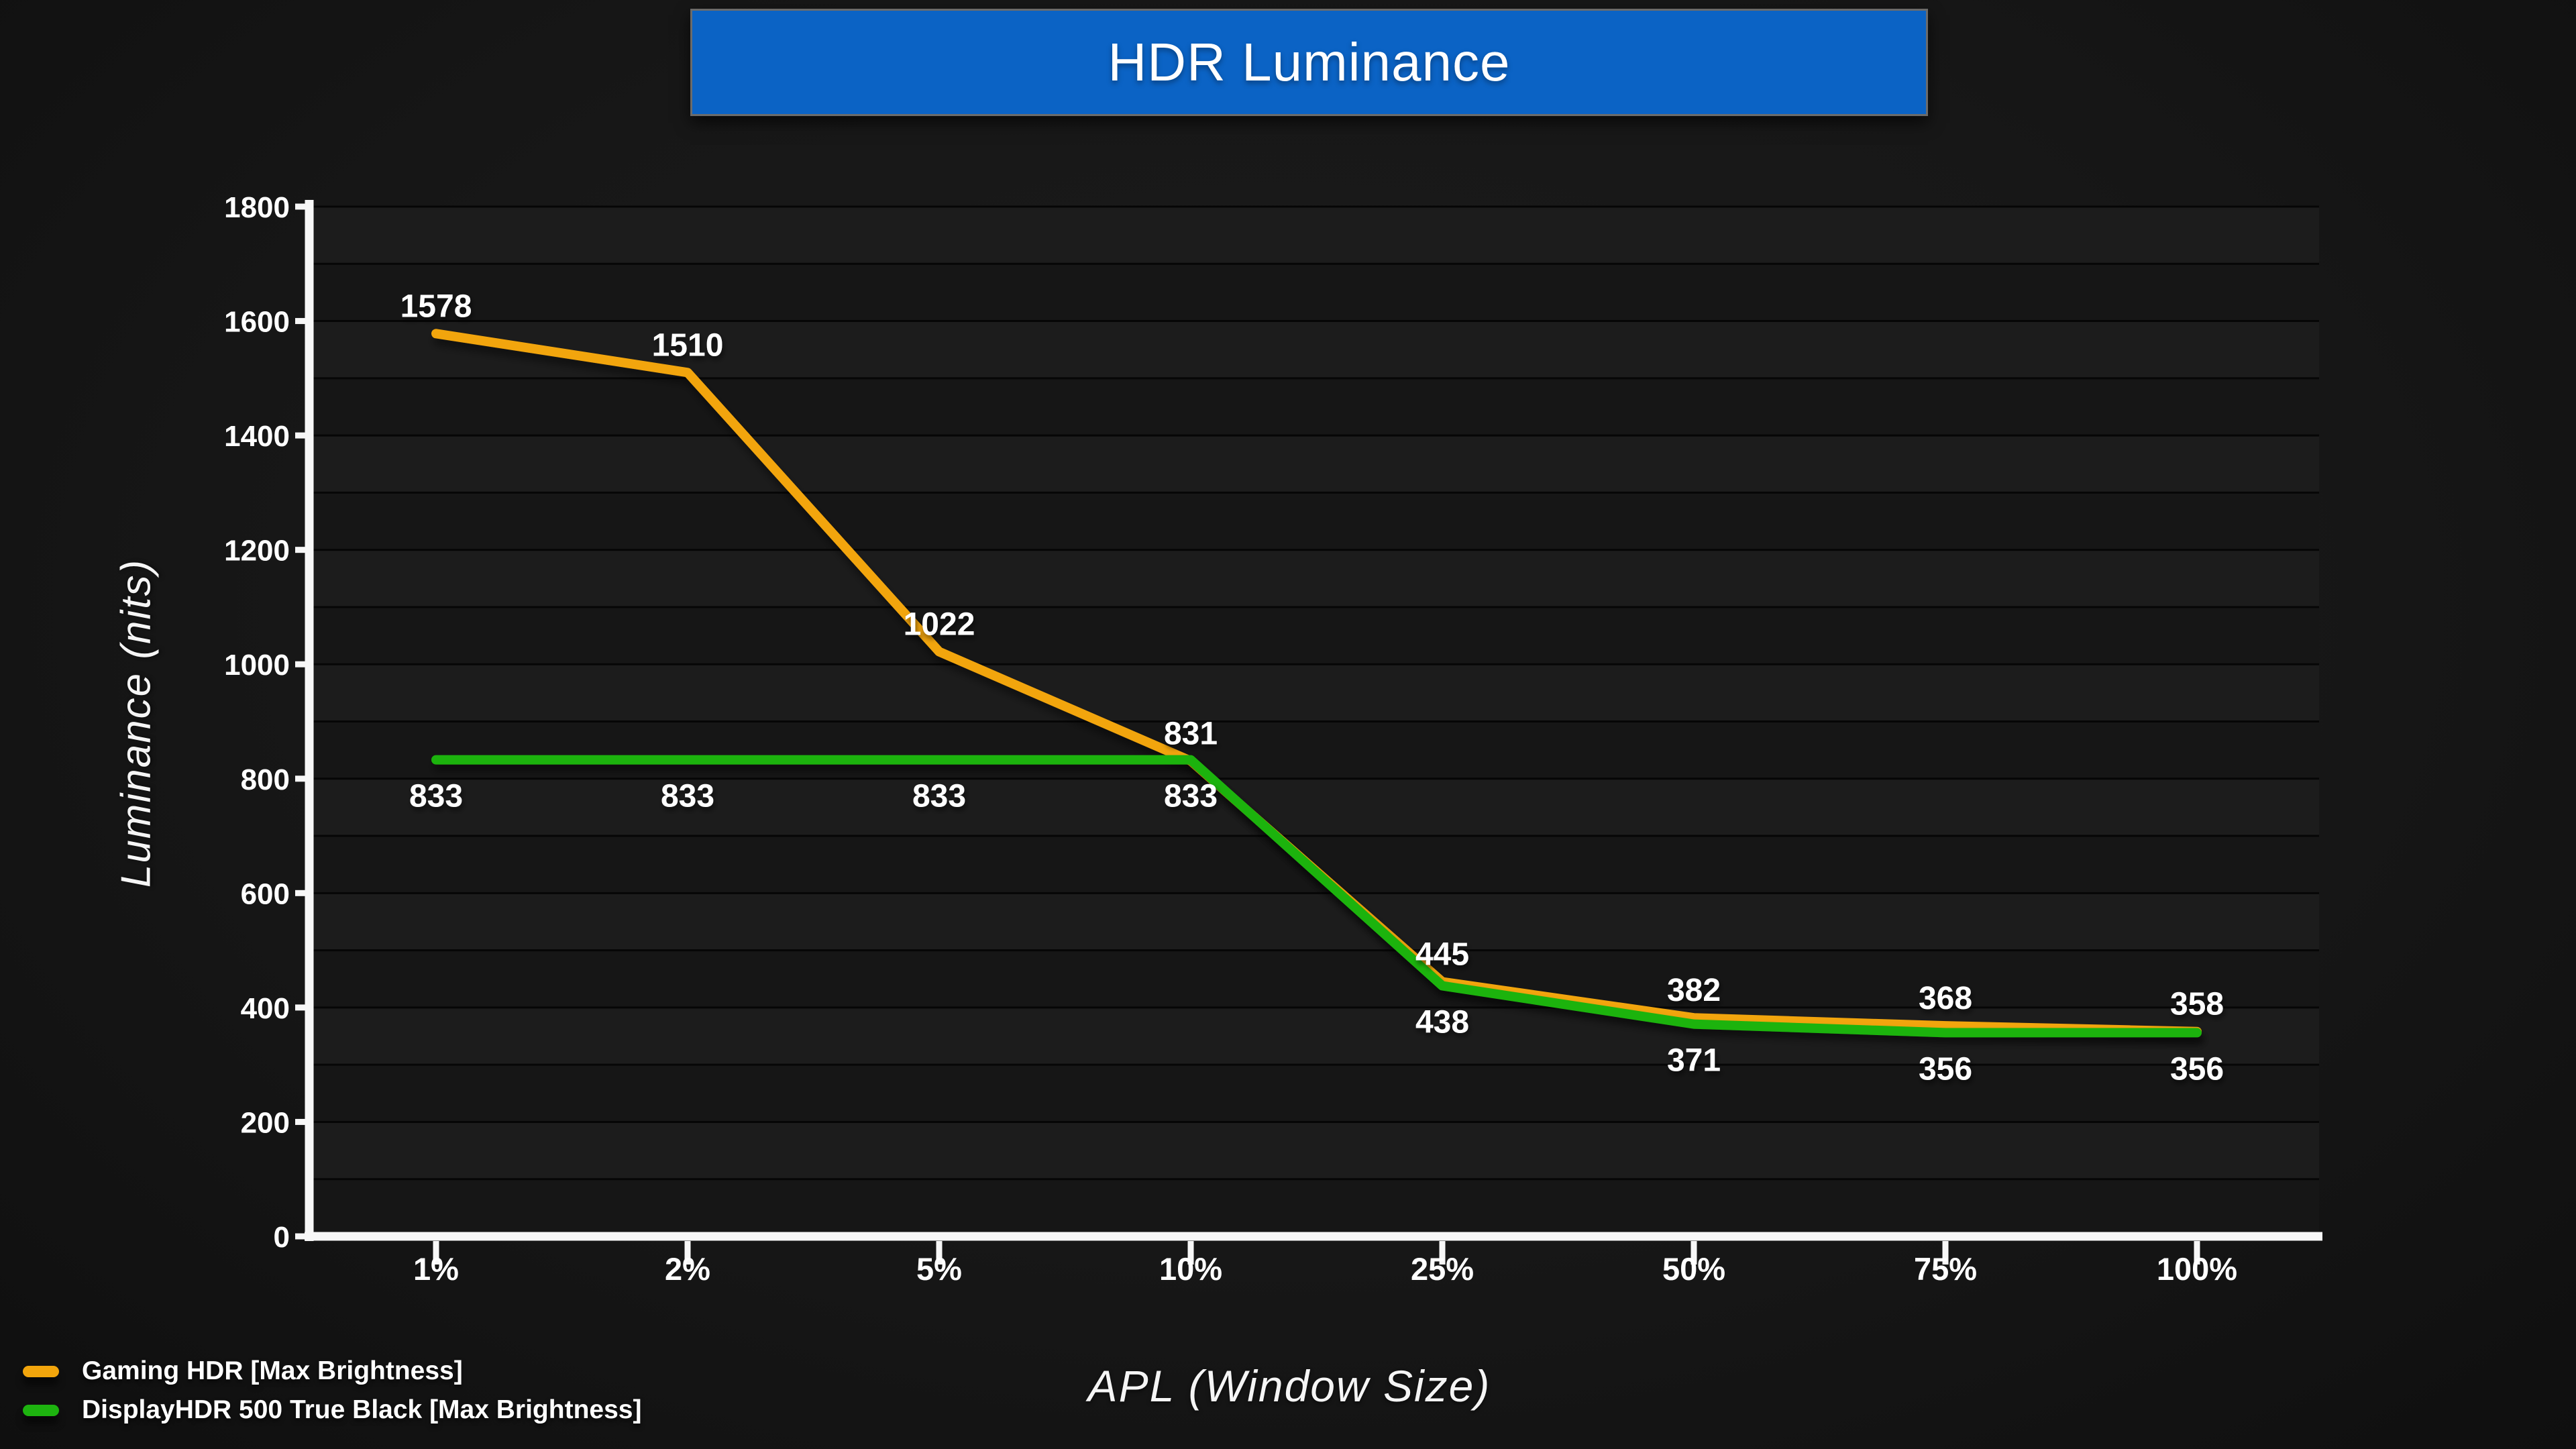  I want to click on x-axis-title: APL (Window Size), so click(1289, 1386).